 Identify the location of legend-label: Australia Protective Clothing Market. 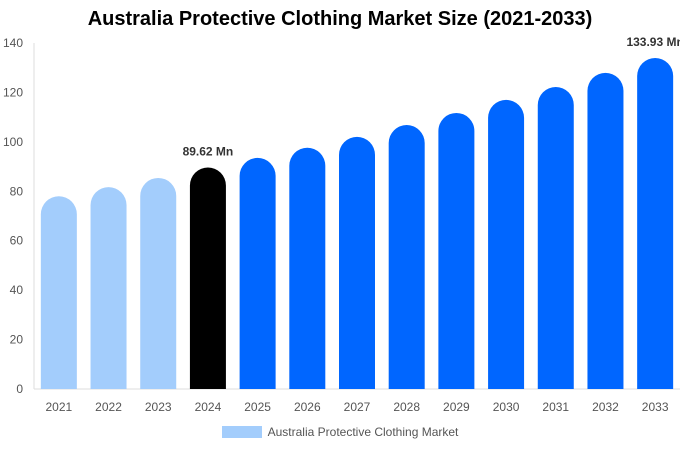
(363, 432).